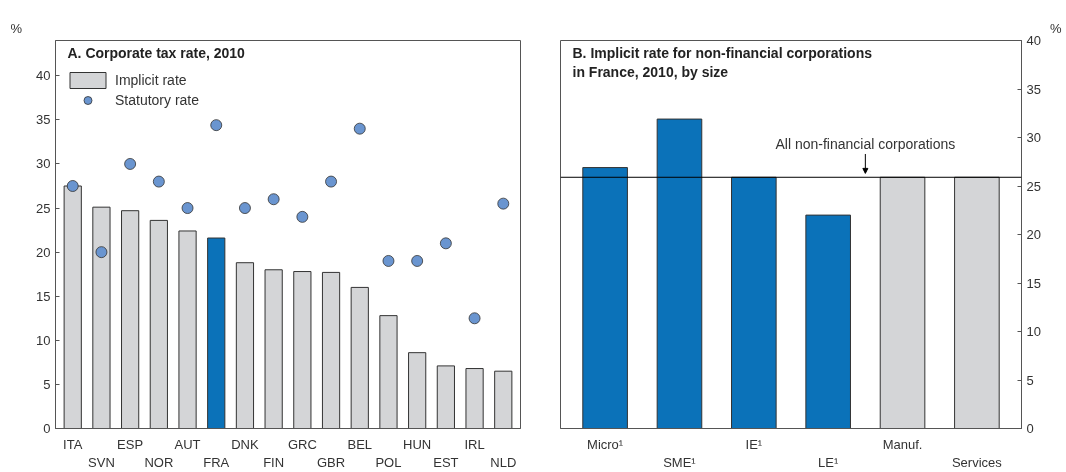 The image size is (1066, 472). What do you see at coordinates (503, 462) in the screenshot?
I see `x-tick-label: NLD` at bounding box center [503, 462].